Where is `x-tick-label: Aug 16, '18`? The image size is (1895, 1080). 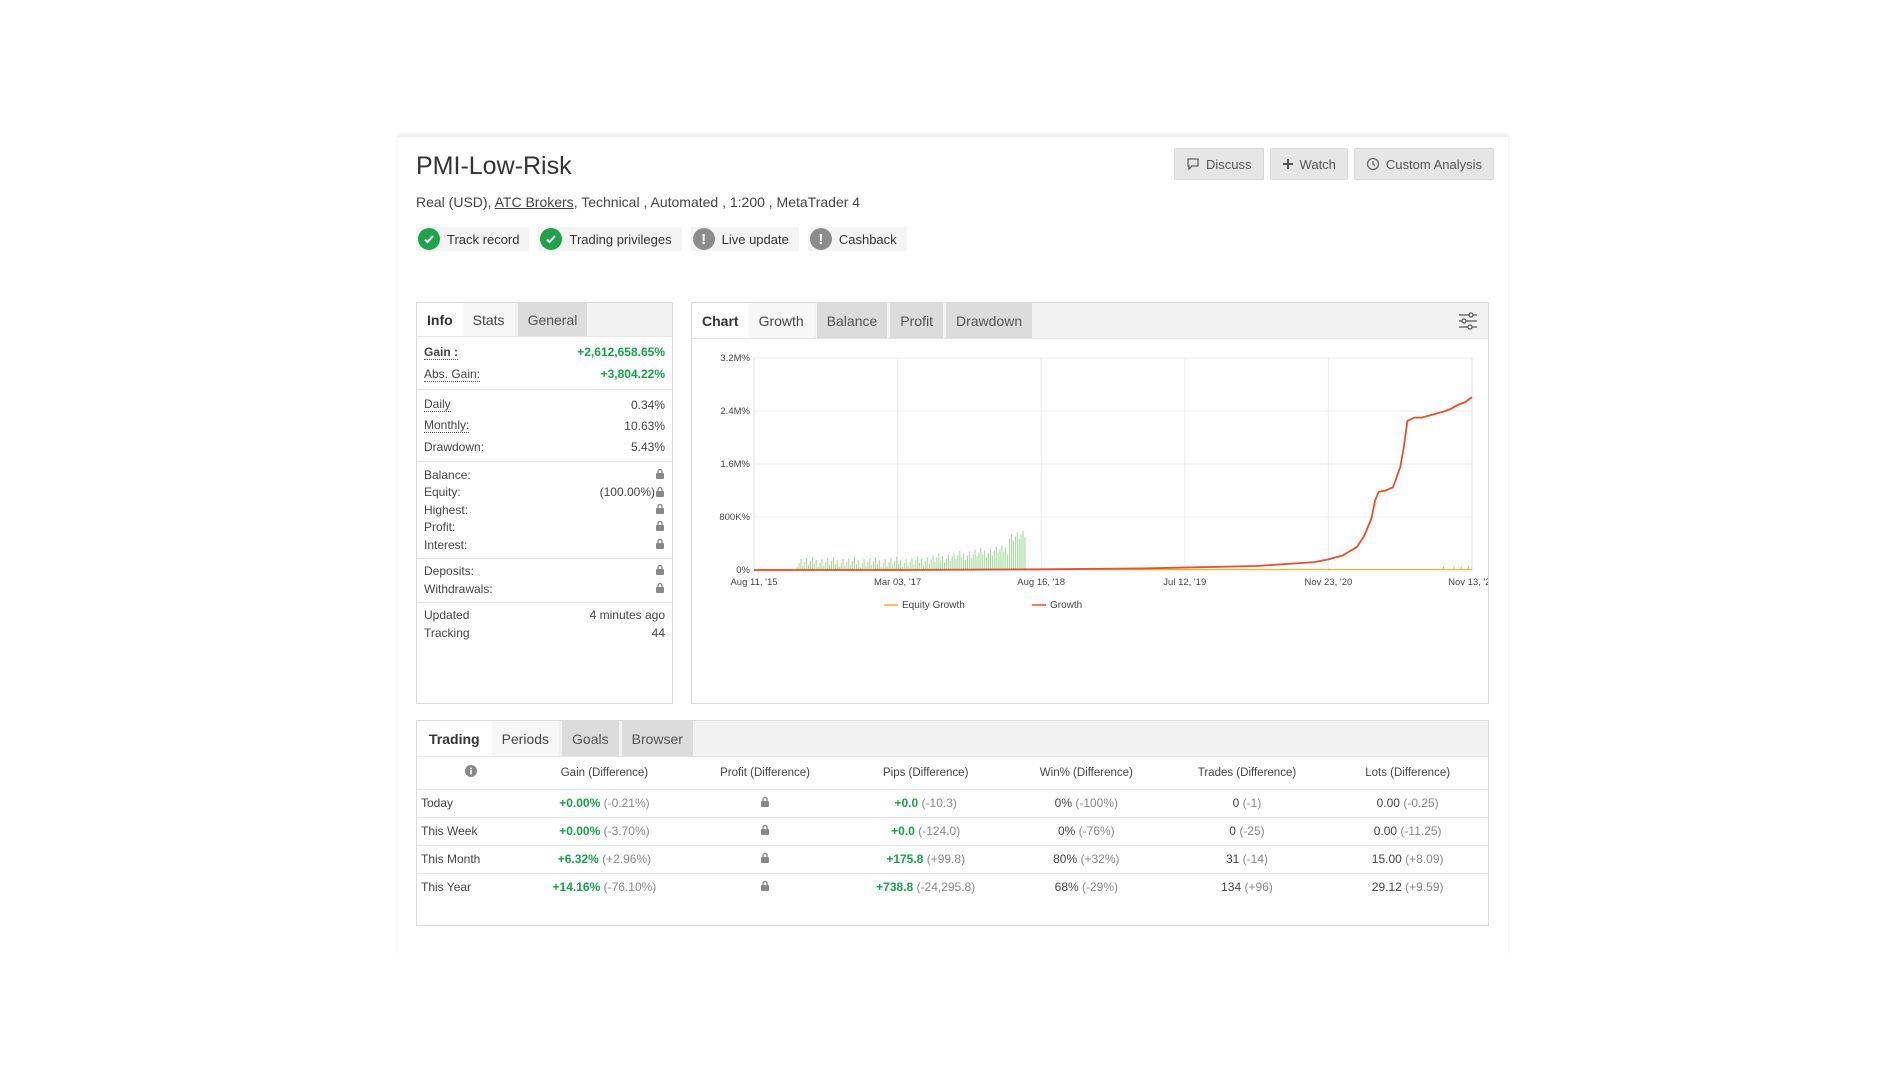
x-tick-label: Aug 16, '18 is located at coordinates (1041, 582).